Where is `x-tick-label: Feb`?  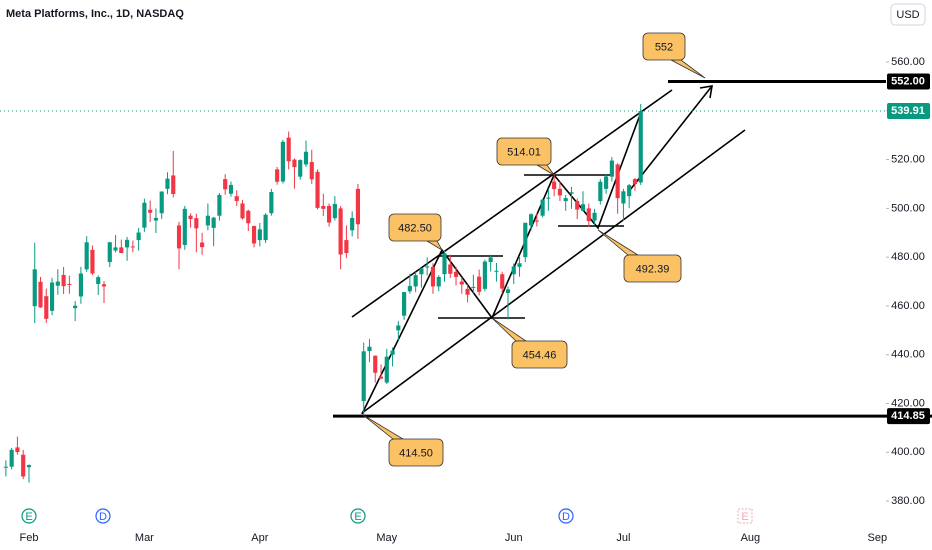
x-tick-label: Feb is located at coordinates (28, 538).